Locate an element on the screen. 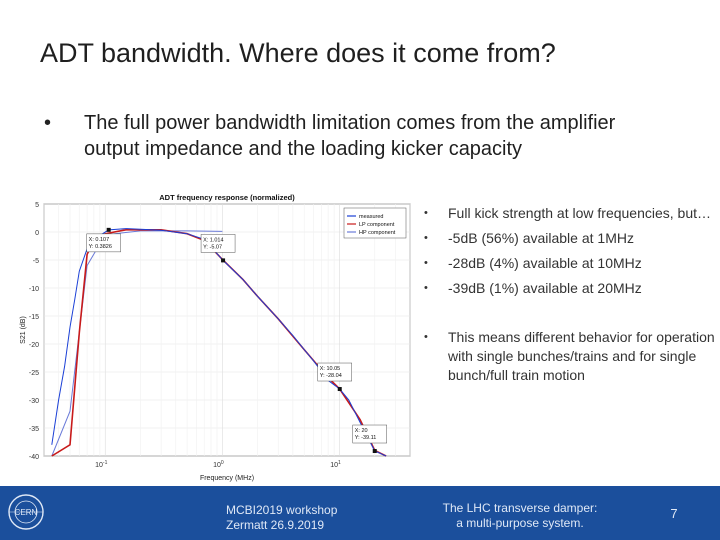  legend-label: LP component is located at coordinates (377, 225).